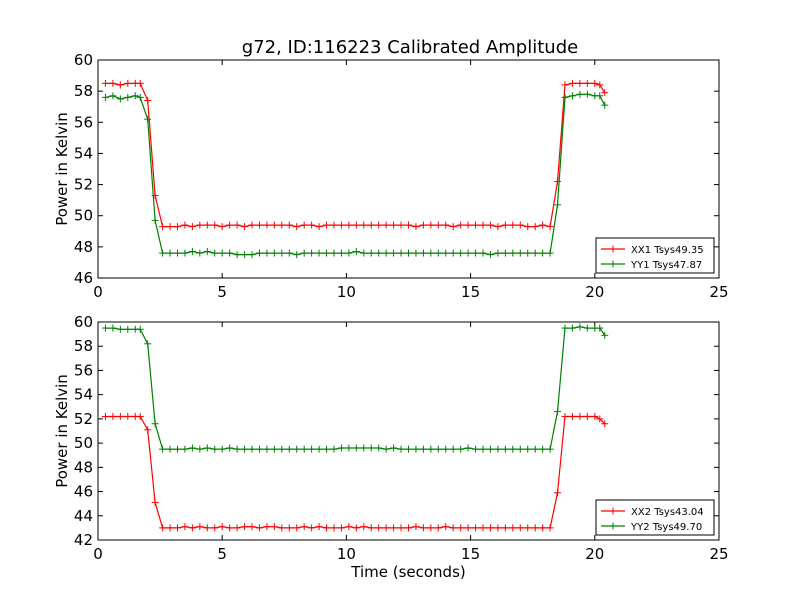 This screenshot has width=800, height=600. What do you see at coordinates (222, 554) in the screenshot?
I see `x-tick-label: 5` at bounding box center [222, 554].